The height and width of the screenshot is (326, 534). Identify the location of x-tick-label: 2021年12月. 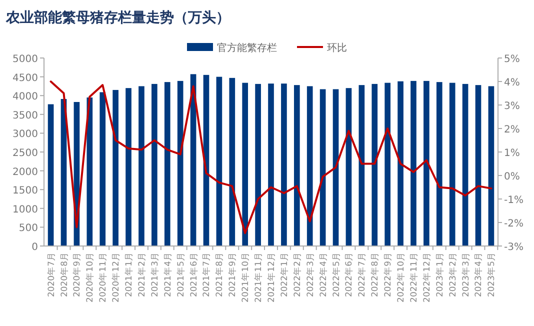
(271, 277).